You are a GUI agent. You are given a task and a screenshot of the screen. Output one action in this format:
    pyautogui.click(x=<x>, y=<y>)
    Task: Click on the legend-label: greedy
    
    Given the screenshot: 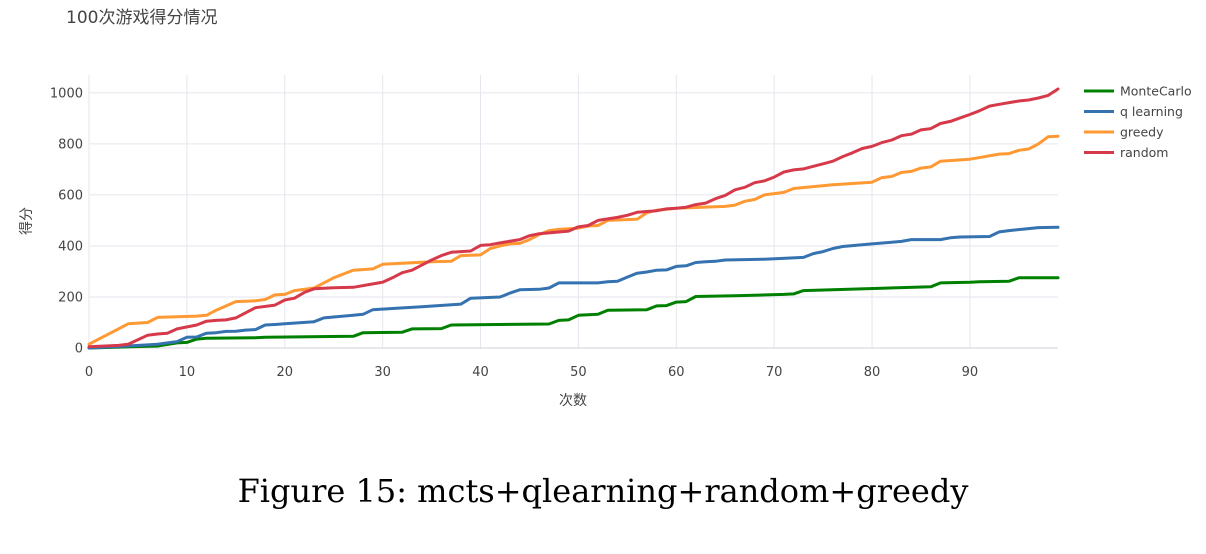 What is the action you would take?
    pyautogui.click(x=1142, y=132)
    